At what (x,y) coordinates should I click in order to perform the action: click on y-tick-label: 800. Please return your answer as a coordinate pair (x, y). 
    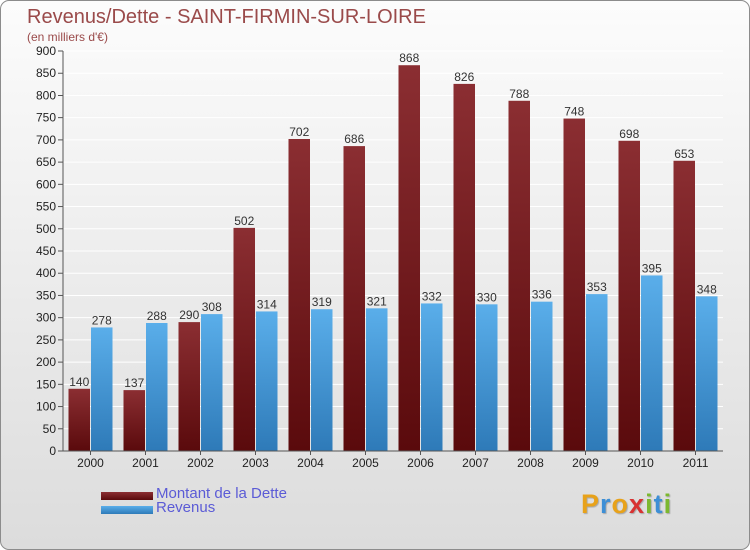
    Looking at the image, I should click on (46, 95).